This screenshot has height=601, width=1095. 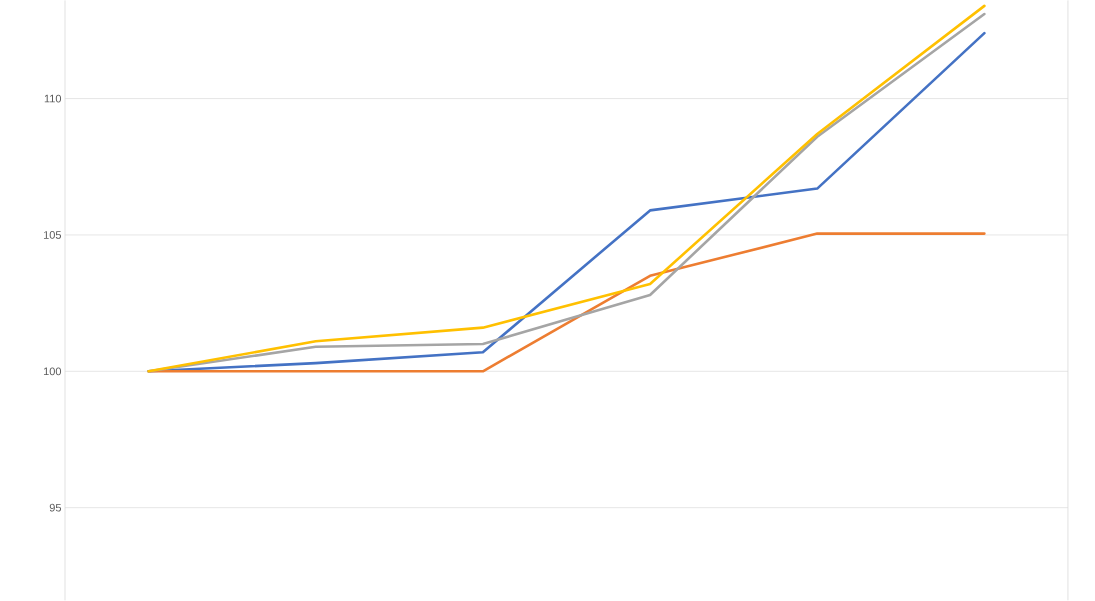 I want to click on y-tick-label: 100, so click(x=52, y=371).